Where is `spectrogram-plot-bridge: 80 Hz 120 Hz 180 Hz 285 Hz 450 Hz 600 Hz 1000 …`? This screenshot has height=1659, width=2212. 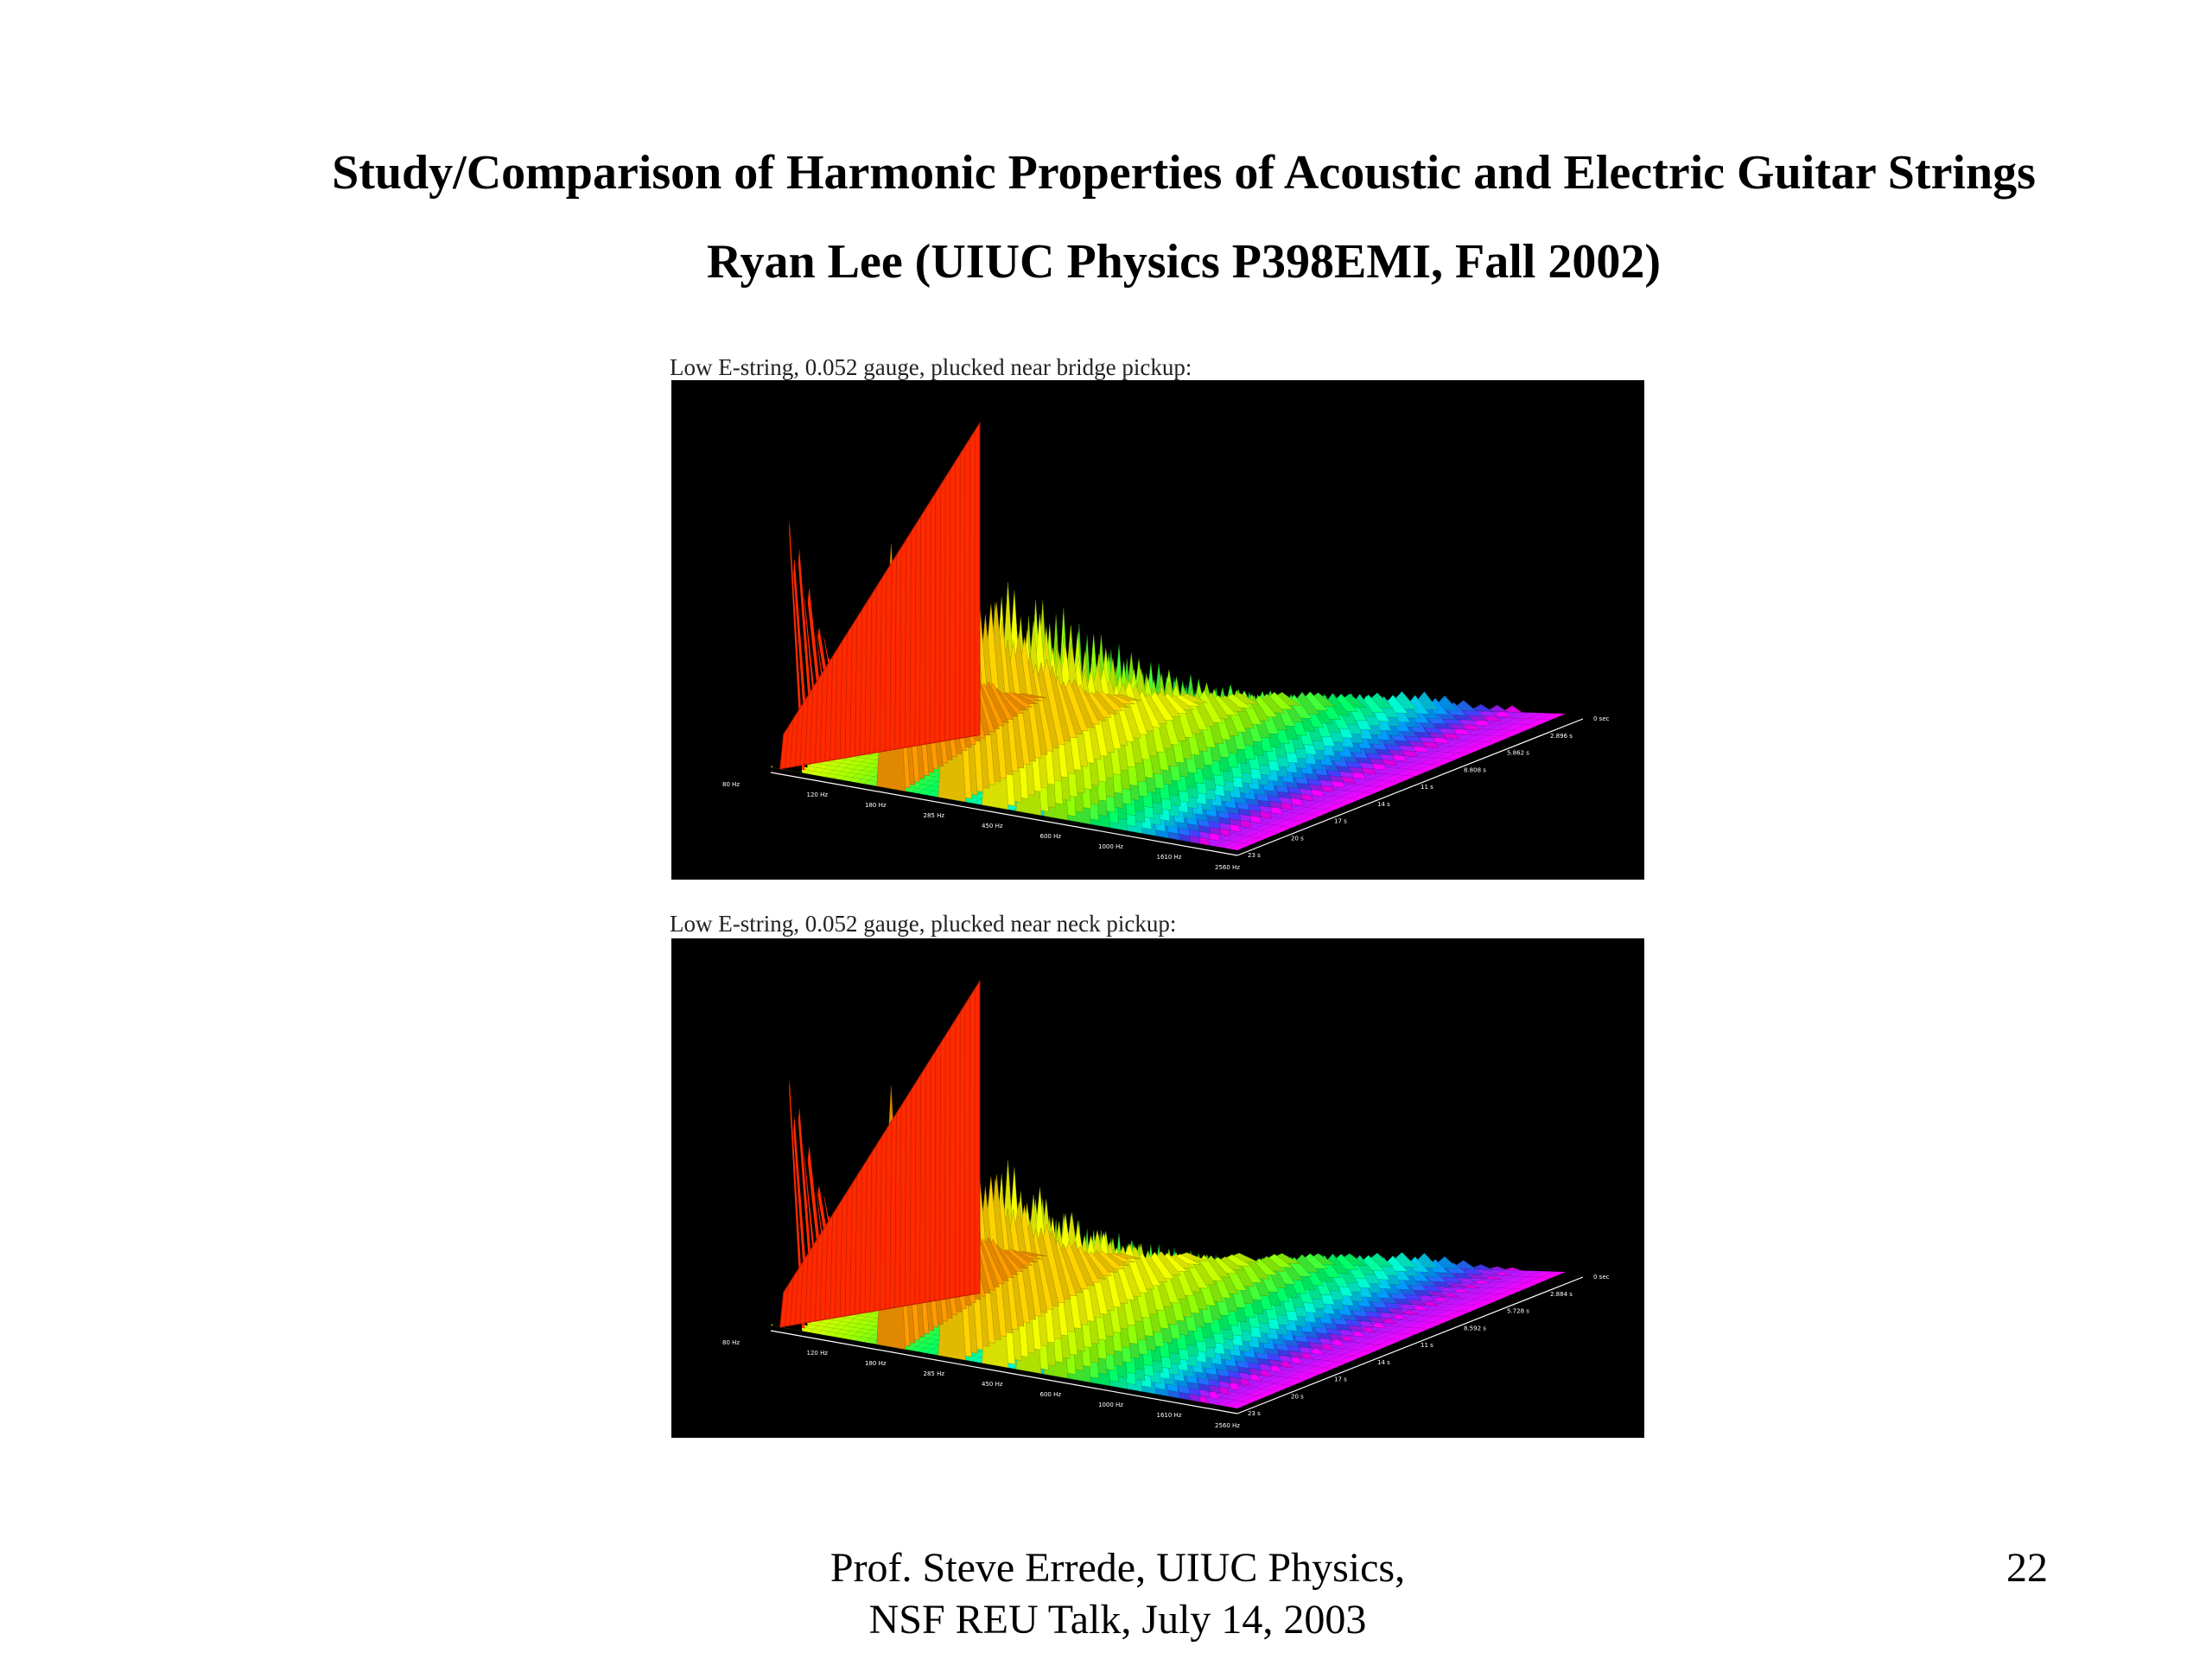 spectrogram-plot-bridge: 80 Hz 120 Hz 180 Hz 285 Hz 450 Hz 600 Hz 1000 … is located at coordinates (1157, 630).